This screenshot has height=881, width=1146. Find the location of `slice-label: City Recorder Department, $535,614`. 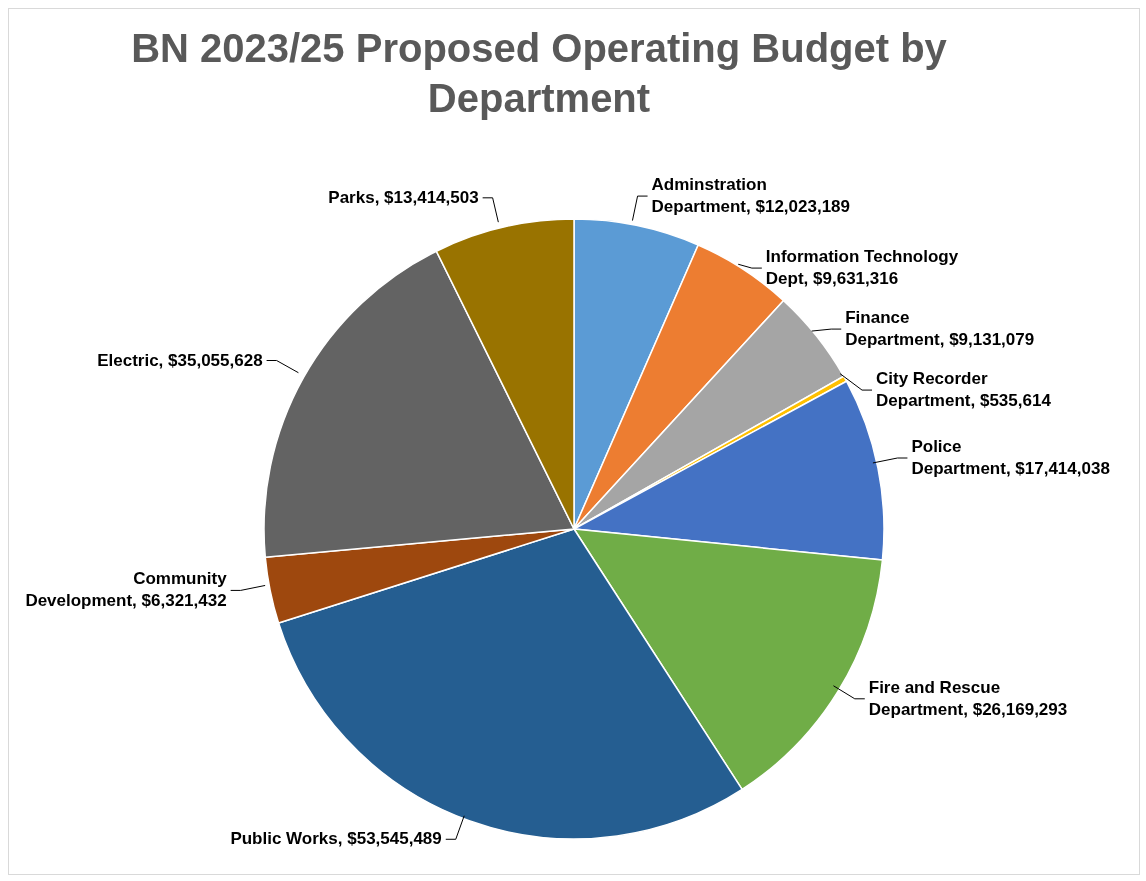

slice-label: City Recorder Department, $535,614 is located at coordinates (964, 390).